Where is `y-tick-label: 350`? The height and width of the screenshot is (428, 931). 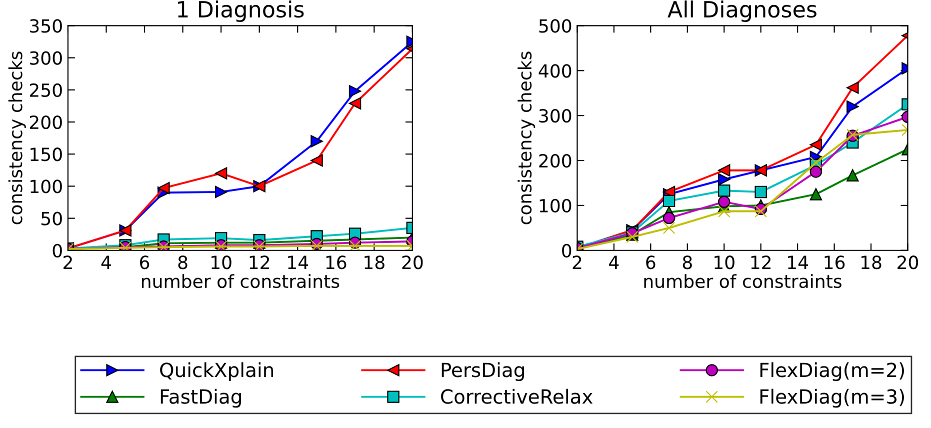
y-tick-label: 350 is located at coordinates (46, 26).